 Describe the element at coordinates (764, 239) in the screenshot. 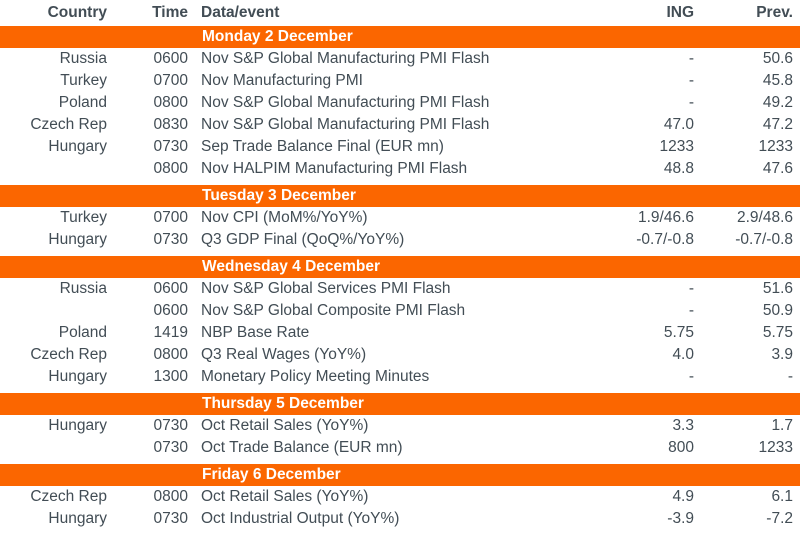

I see `previous-value: -0.7/-0.8` at that location.